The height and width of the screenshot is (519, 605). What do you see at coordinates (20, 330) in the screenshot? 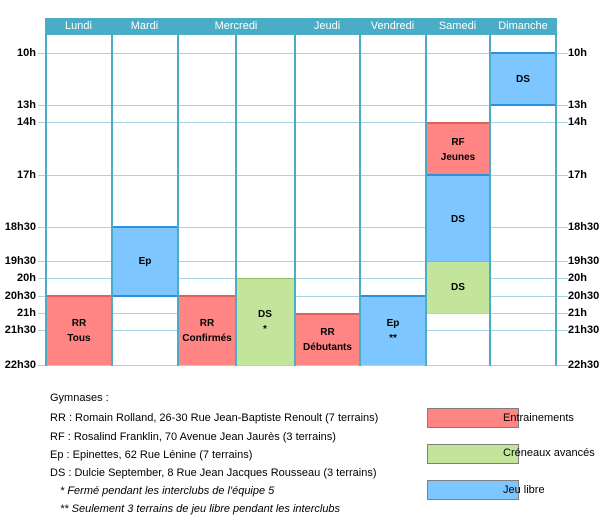
I see `time-label-left-21h30: 21h30` at bounding box center [20, 330].